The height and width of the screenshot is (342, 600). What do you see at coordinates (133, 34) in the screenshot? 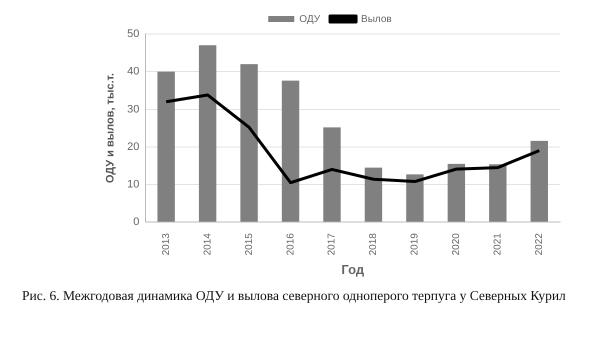
I see `y-tick-label: 50` at bounding box center [133, 34].